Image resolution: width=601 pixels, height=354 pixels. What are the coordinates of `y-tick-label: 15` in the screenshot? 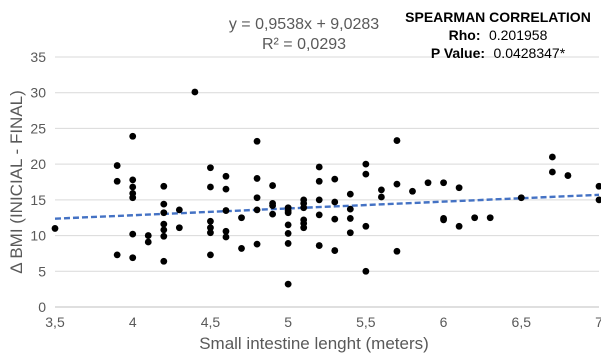 It's located at (38, 200).